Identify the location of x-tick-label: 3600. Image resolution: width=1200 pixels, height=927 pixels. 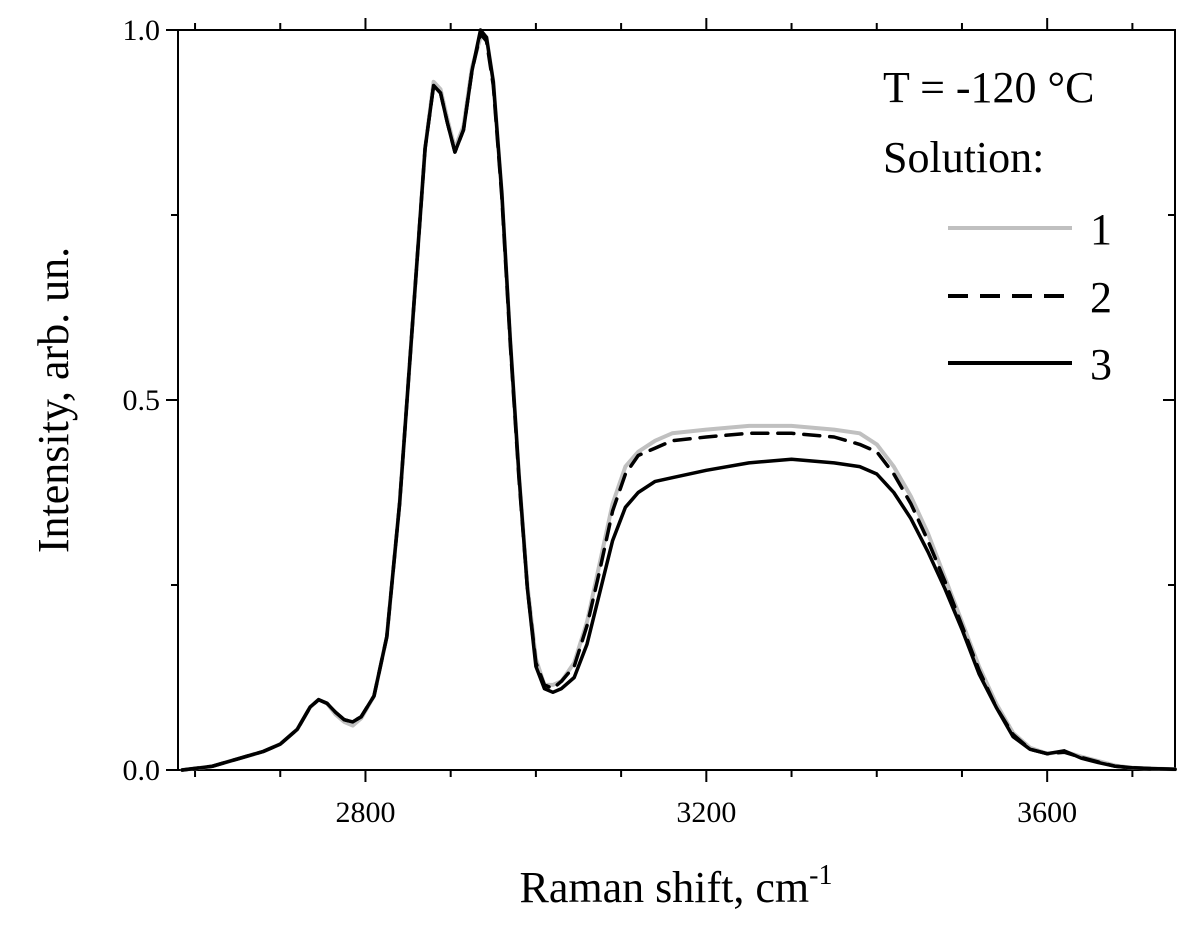
(1047, 812).